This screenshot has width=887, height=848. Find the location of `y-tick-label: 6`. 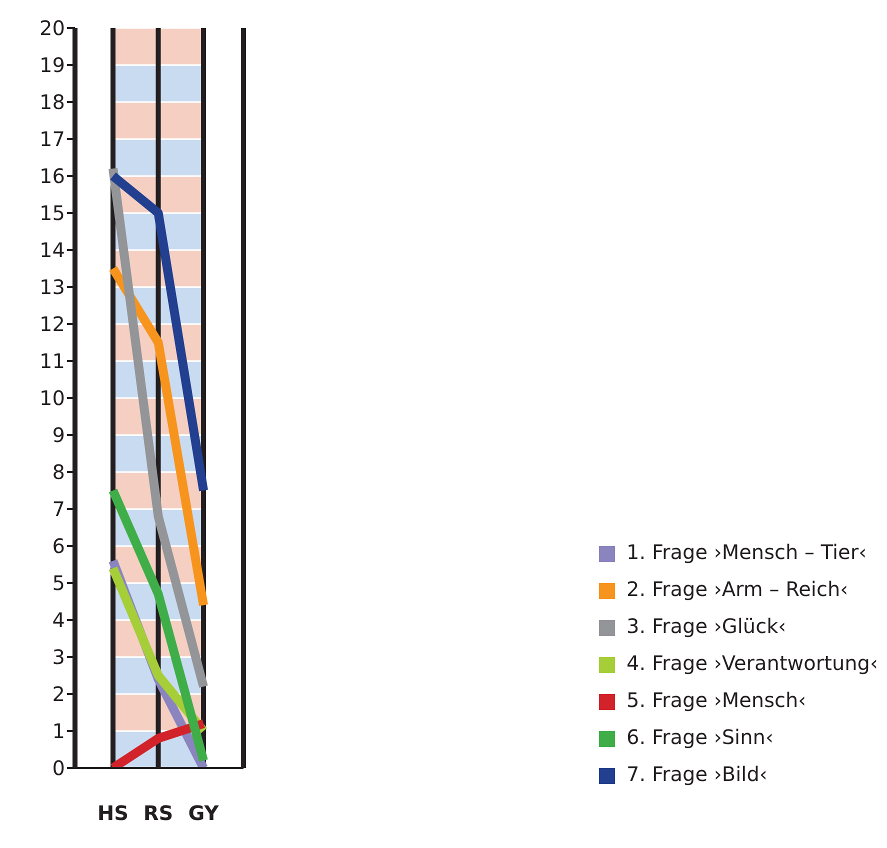

y-tick-label: 6 is located at coordinates (58, 546).